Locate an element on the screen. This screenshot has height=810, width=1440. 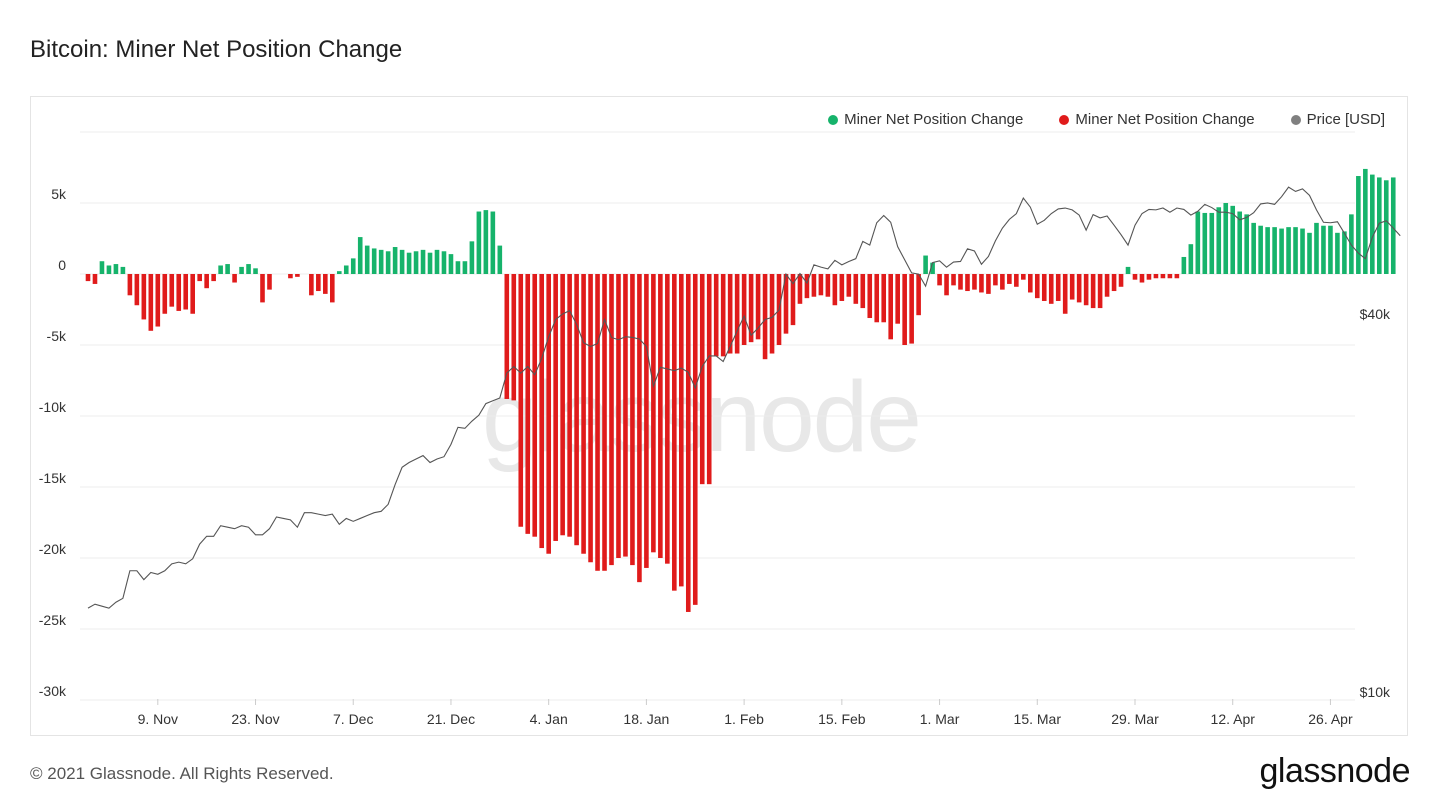
legend-item-negative: Miner Net Position Change is located at coordinates (1157, 119).